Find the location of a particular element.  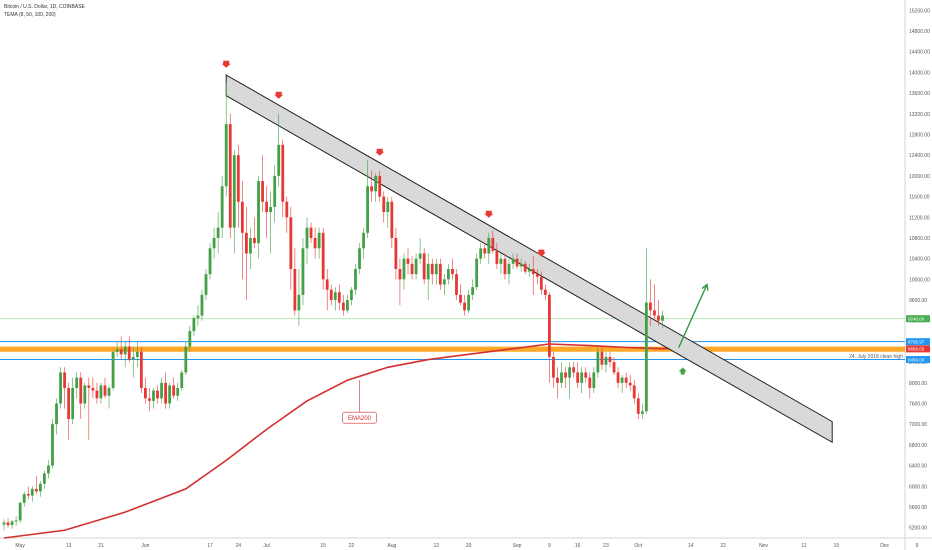

y-tick-label: 14400.00 is located at coordinates (919, 53).